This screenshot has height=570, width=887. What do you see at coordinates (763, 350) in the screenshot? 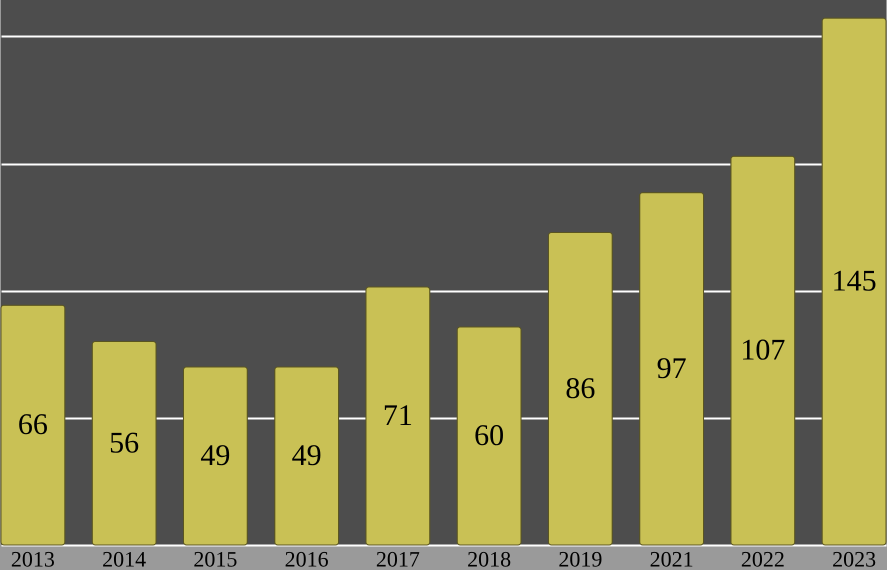
I see `data-label: 107` at bounding box center [763, 350].